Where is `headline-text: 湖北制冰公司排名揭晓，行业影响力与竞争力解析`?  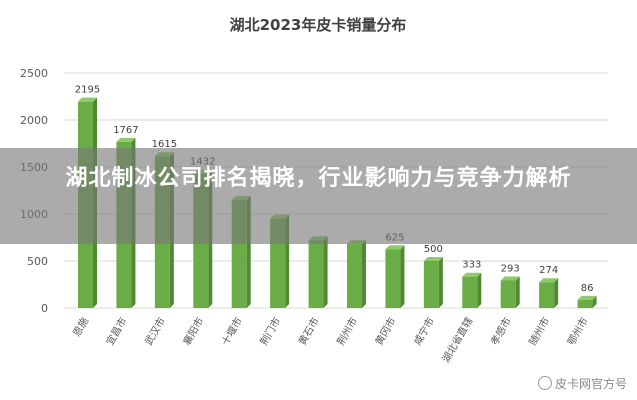 headline-text: 湖北制冰公司排名揭晓，行业影响力与竞争力解析 is located at coordinates (318, 178).